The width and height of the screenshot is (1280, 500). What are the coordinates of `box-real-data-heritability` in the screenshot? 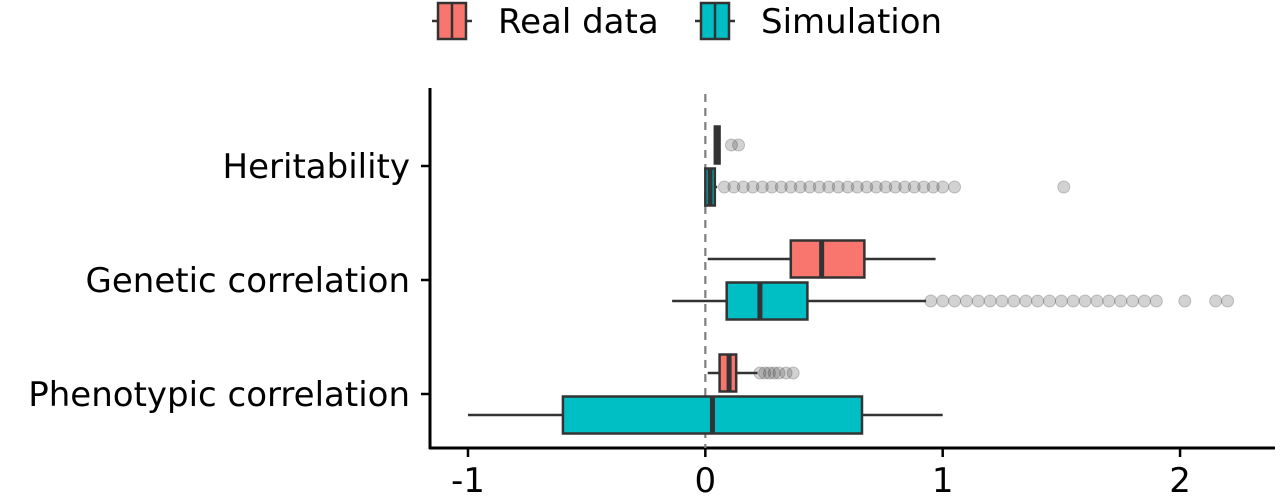 It's located at (729, 145).